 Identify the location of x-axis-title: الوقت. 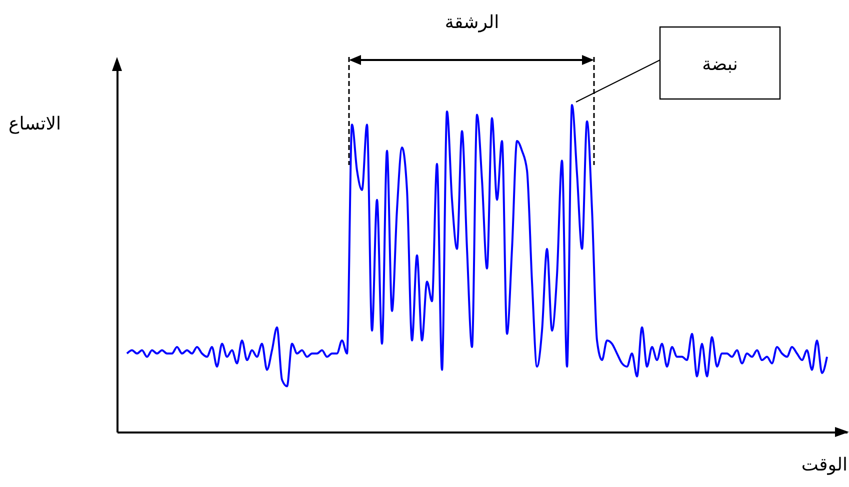
(824, 465).